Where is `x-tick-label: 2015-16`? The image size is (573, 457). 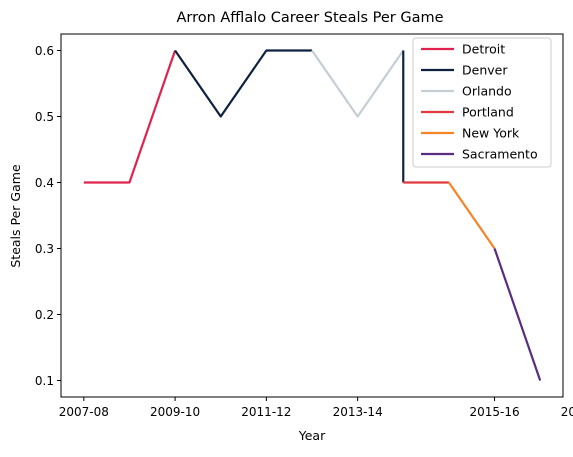 x-tick-label: 2015-16 is located at coordinates (494, 412).